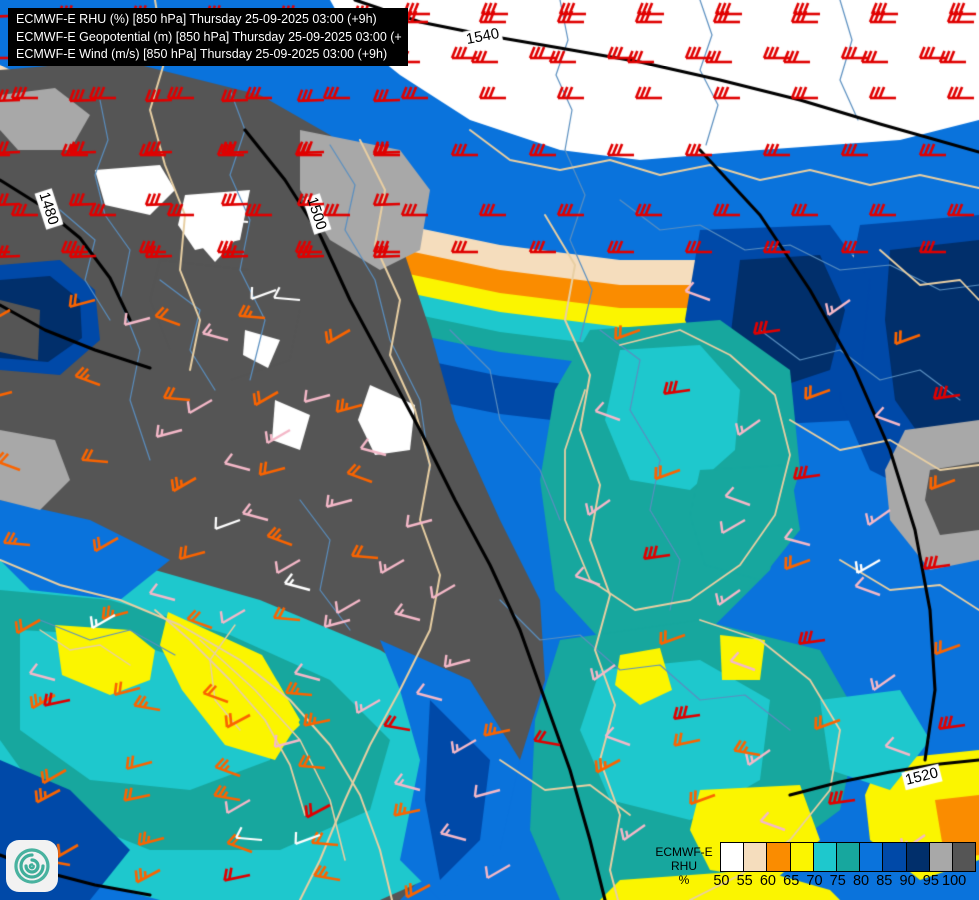  I want to click on cyclone-spiral-logo, so click(32, 866).